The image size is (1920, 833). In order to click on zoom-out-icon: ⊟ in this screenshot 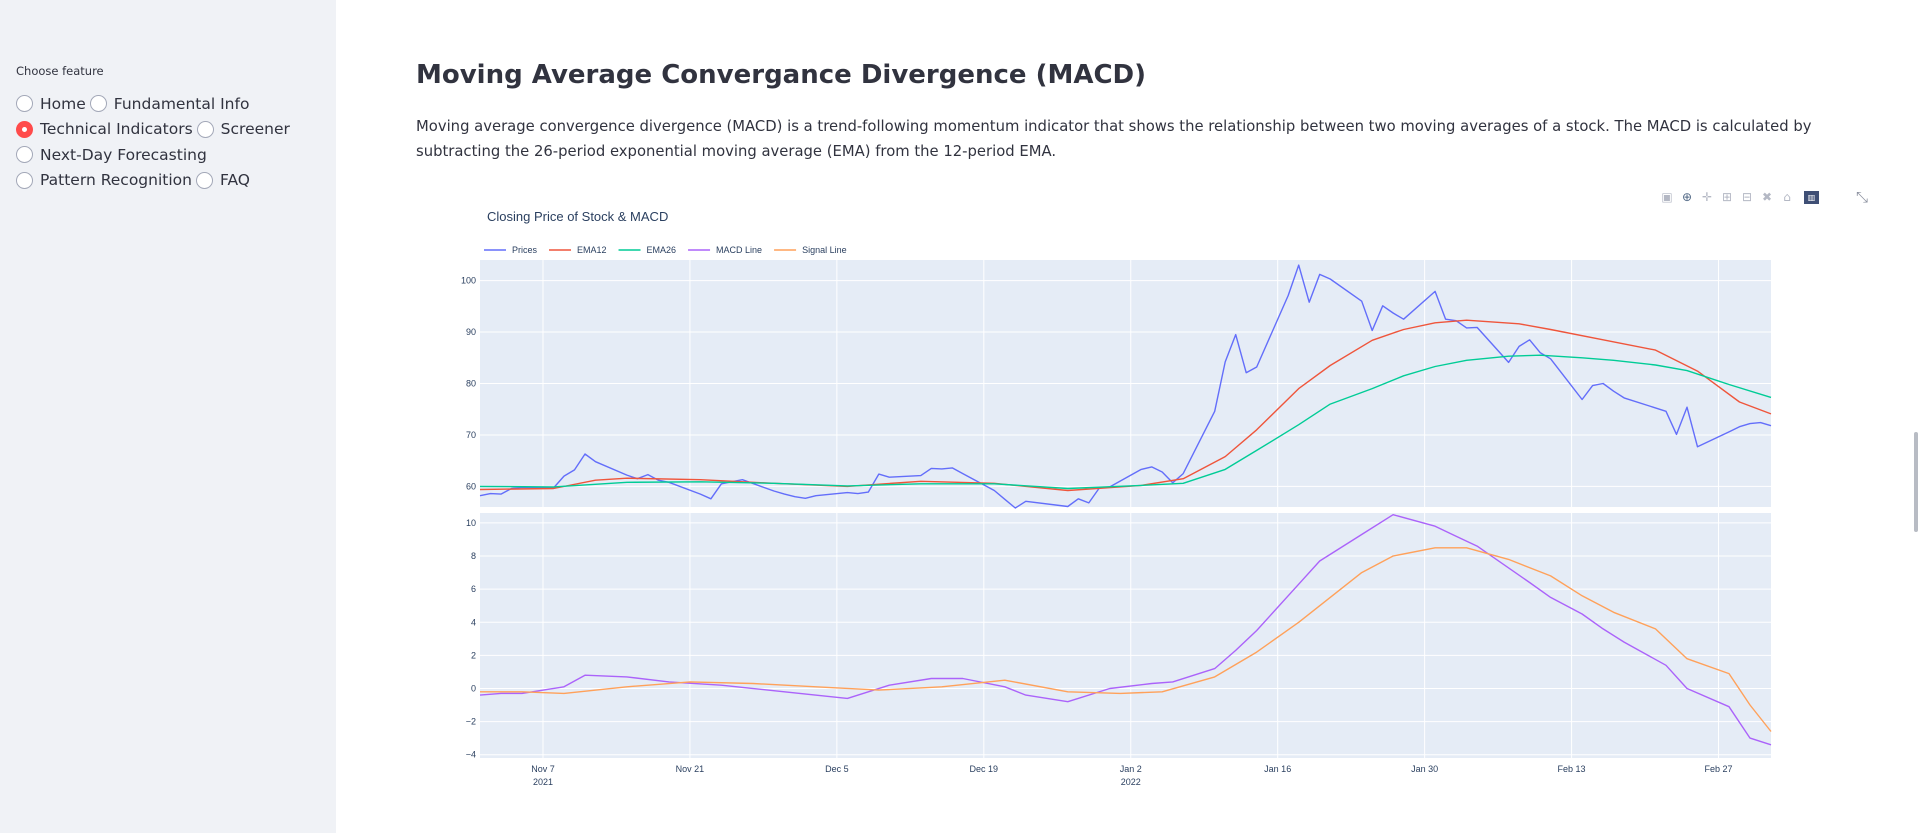, I will do `click(1747, 197)`.